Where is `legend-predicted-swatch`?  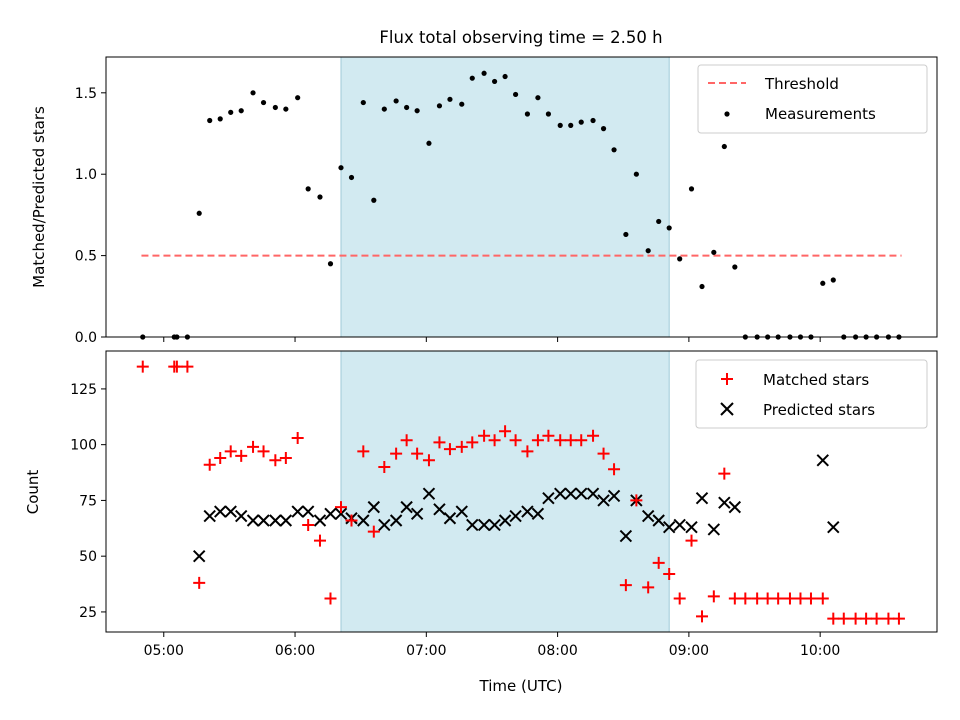 legend-predicted-swatch is located at coordinates (727, 409).